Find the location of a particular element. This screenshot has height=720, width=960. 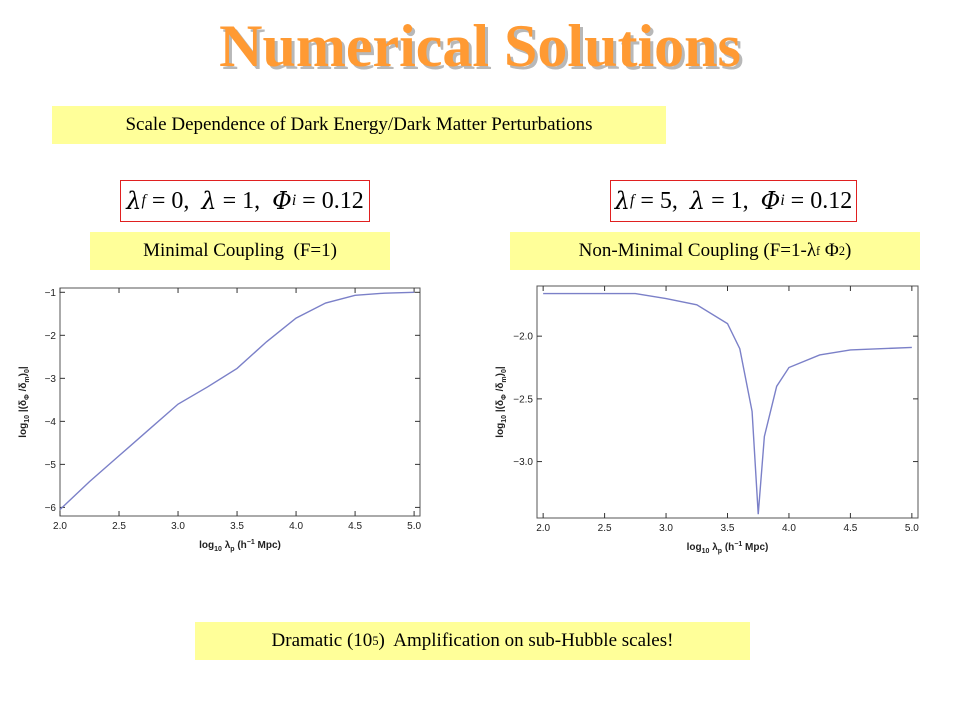

text-run: = 5, is located at coordinates (662, 200).